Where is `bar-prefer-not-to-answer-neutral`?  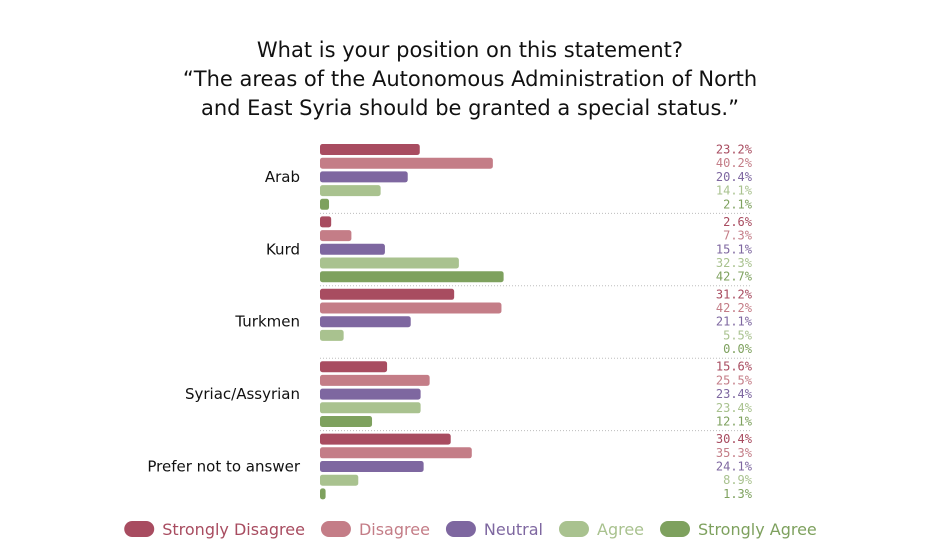
bar-prefer-not-to-answer-neutral is located at coordinates (372, 466).